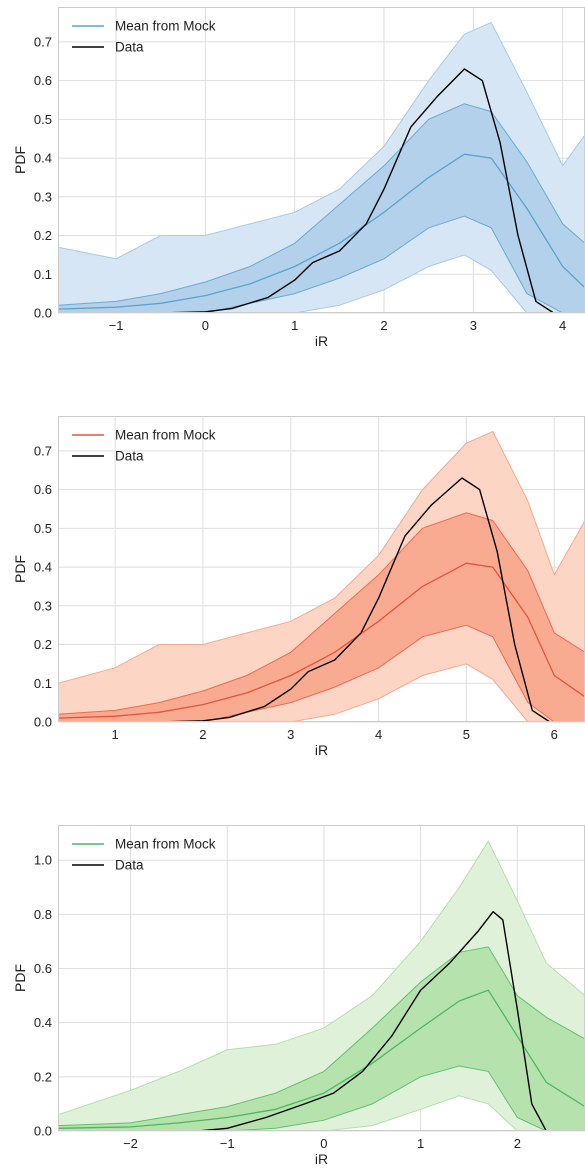  What do you see at coordinates (554, 734) in the screenshot?
I see `x-tick-label: 6` at bounding box center [554, 734].